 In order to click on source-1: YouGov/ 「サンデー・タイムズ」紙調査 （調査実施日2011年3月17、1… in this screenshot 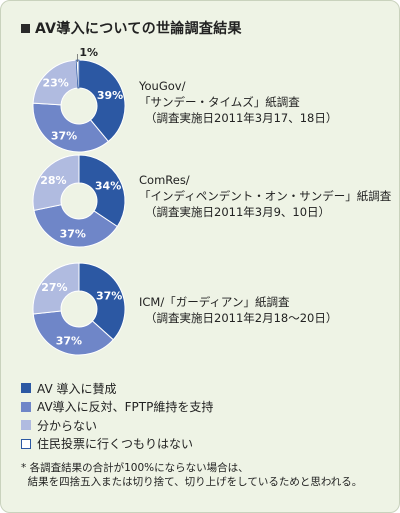, I will do `click(238, 102)`.